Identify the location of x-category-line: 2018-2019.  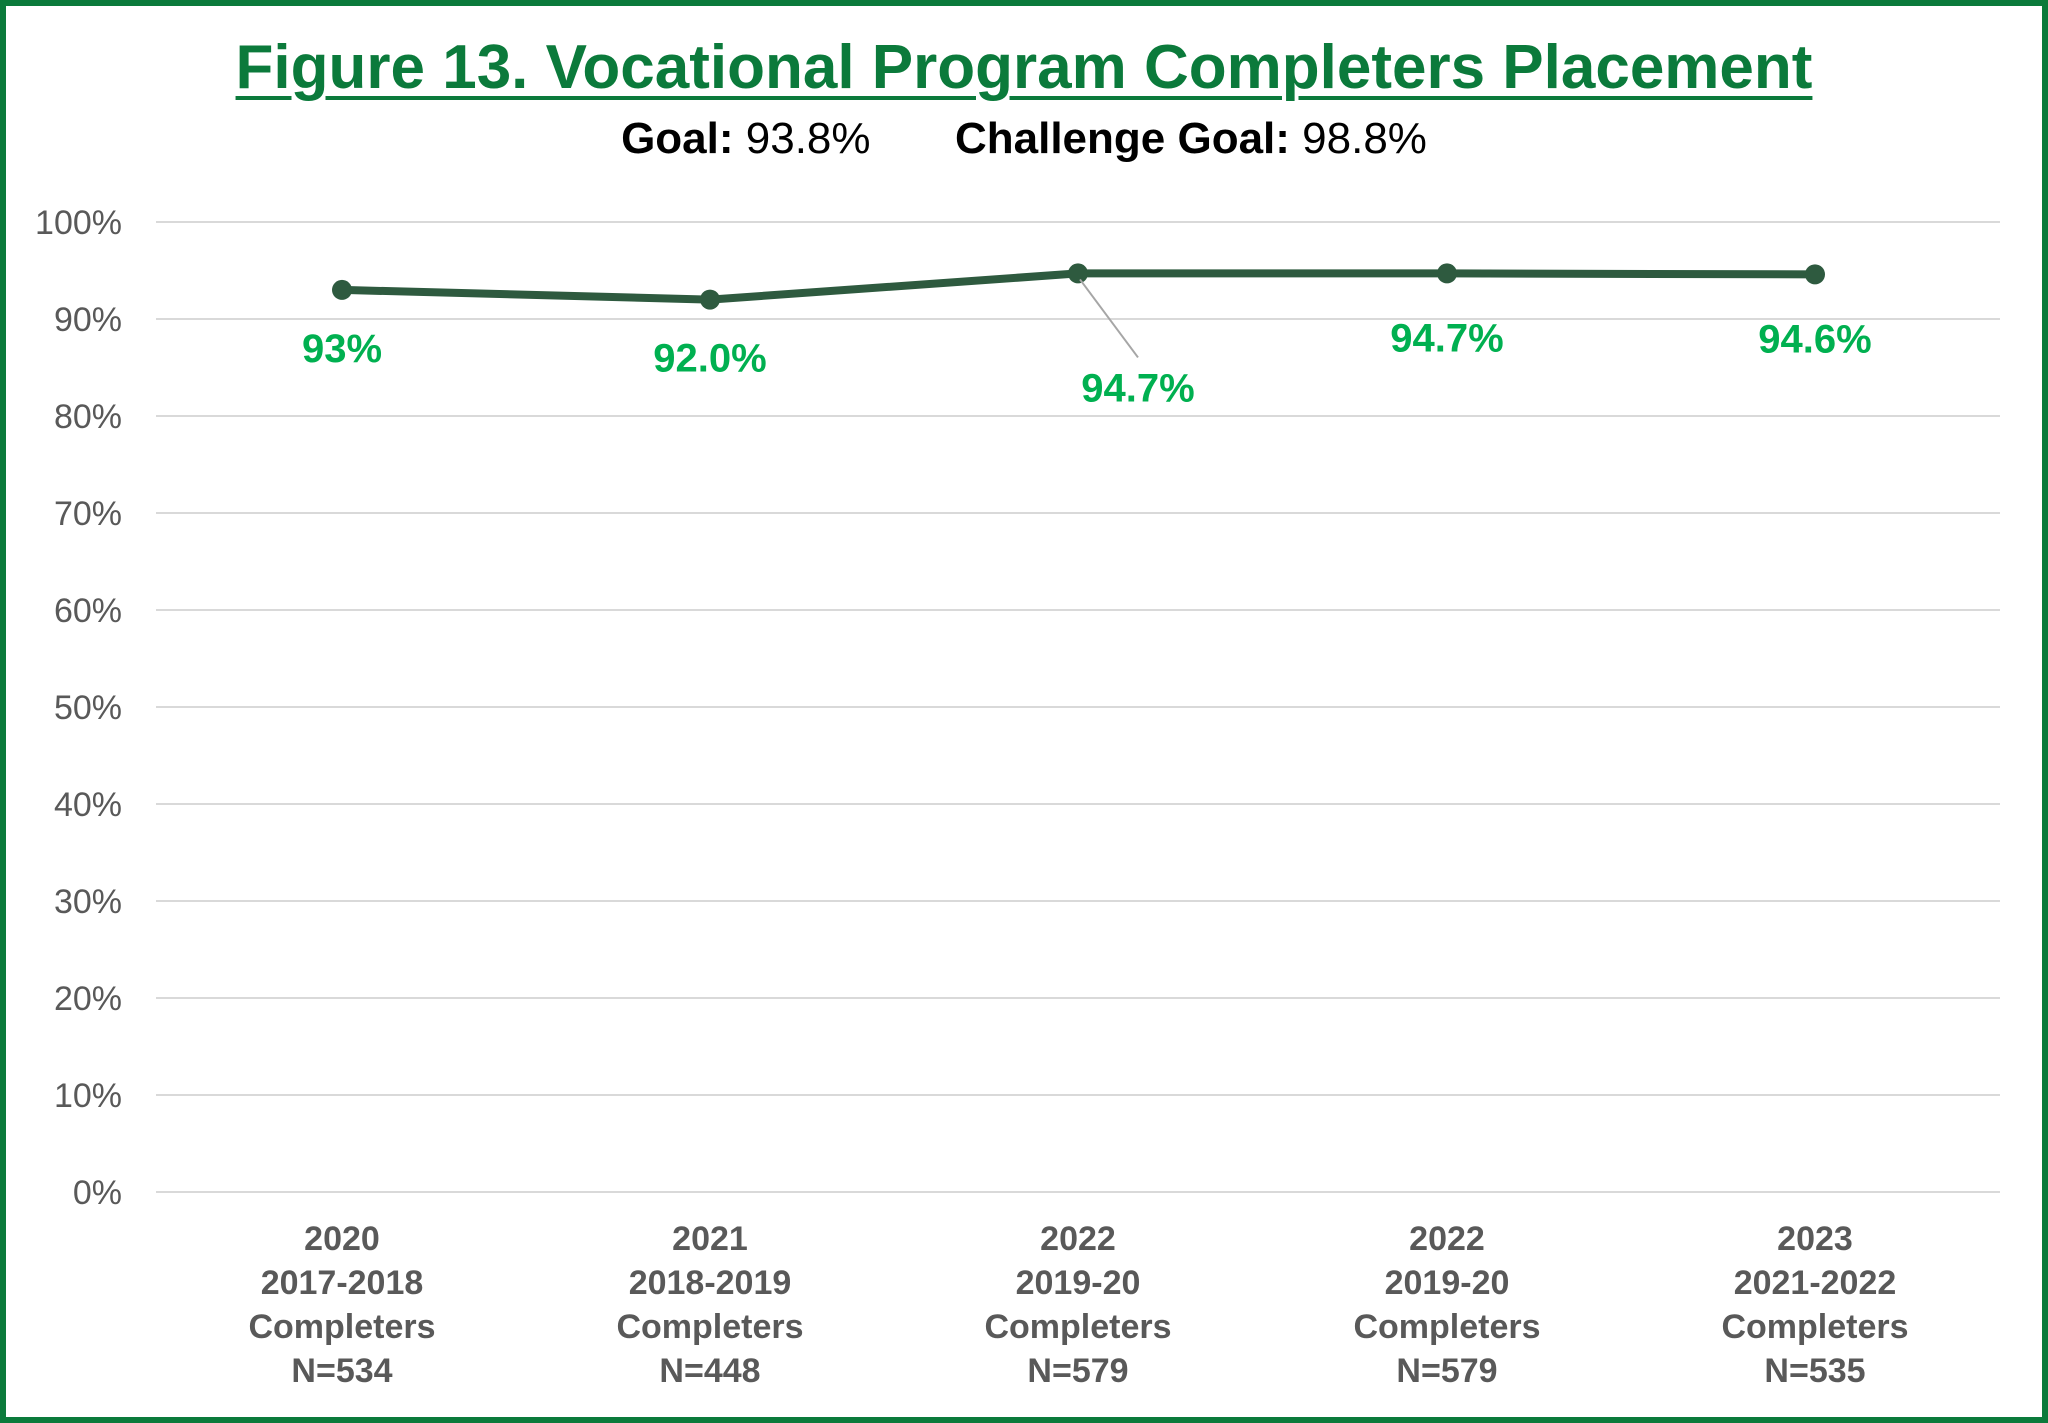
(710, 1283).